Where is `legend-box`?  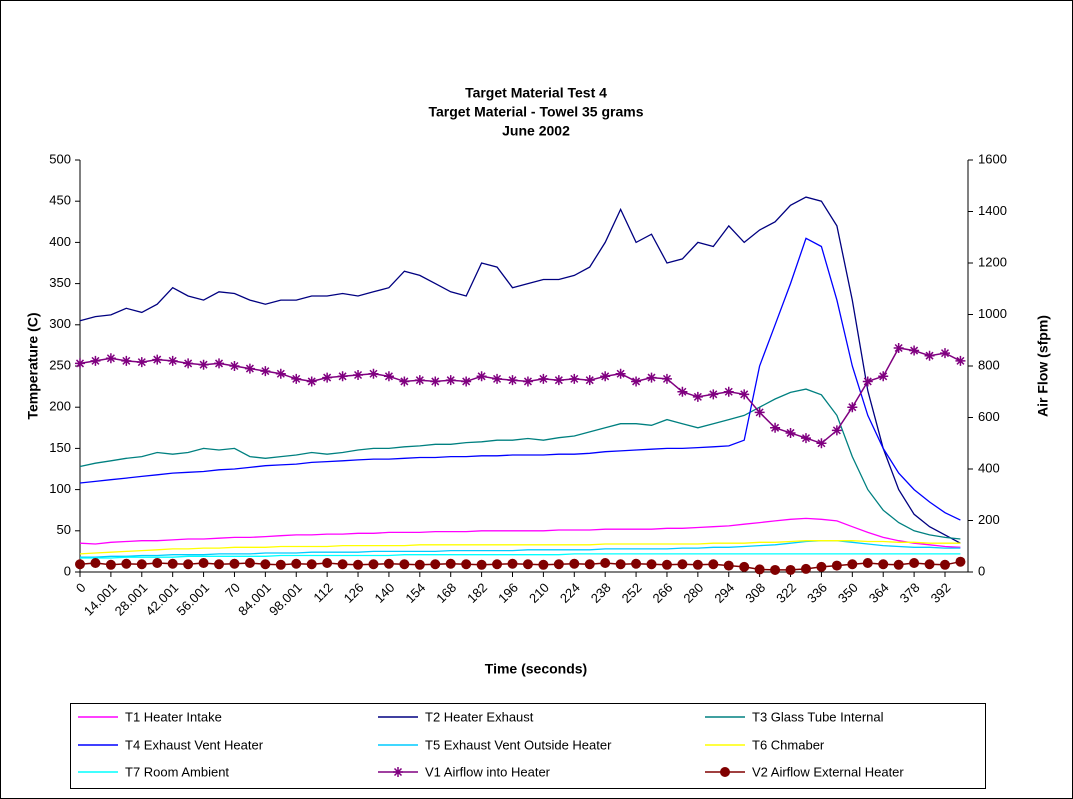 legend-box is located at coordinates (528, 746).